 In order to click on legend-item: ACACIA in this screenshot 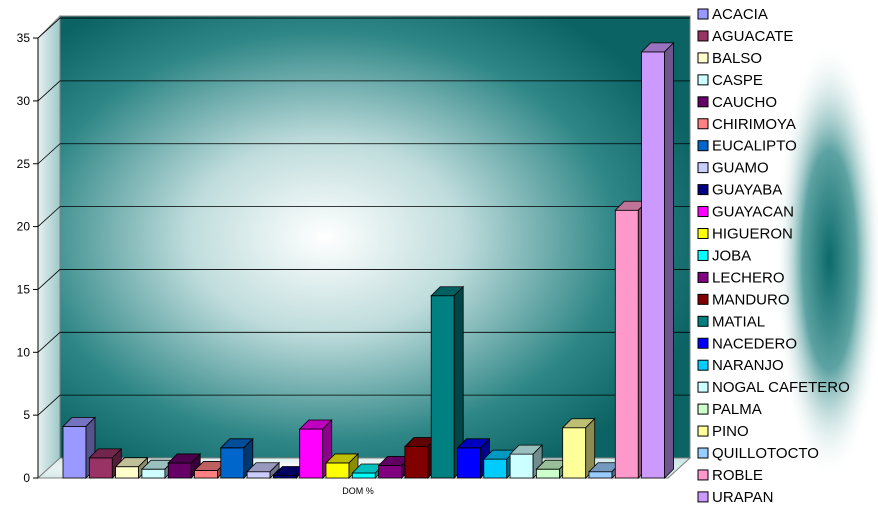, I will do `click(732, 14)`.